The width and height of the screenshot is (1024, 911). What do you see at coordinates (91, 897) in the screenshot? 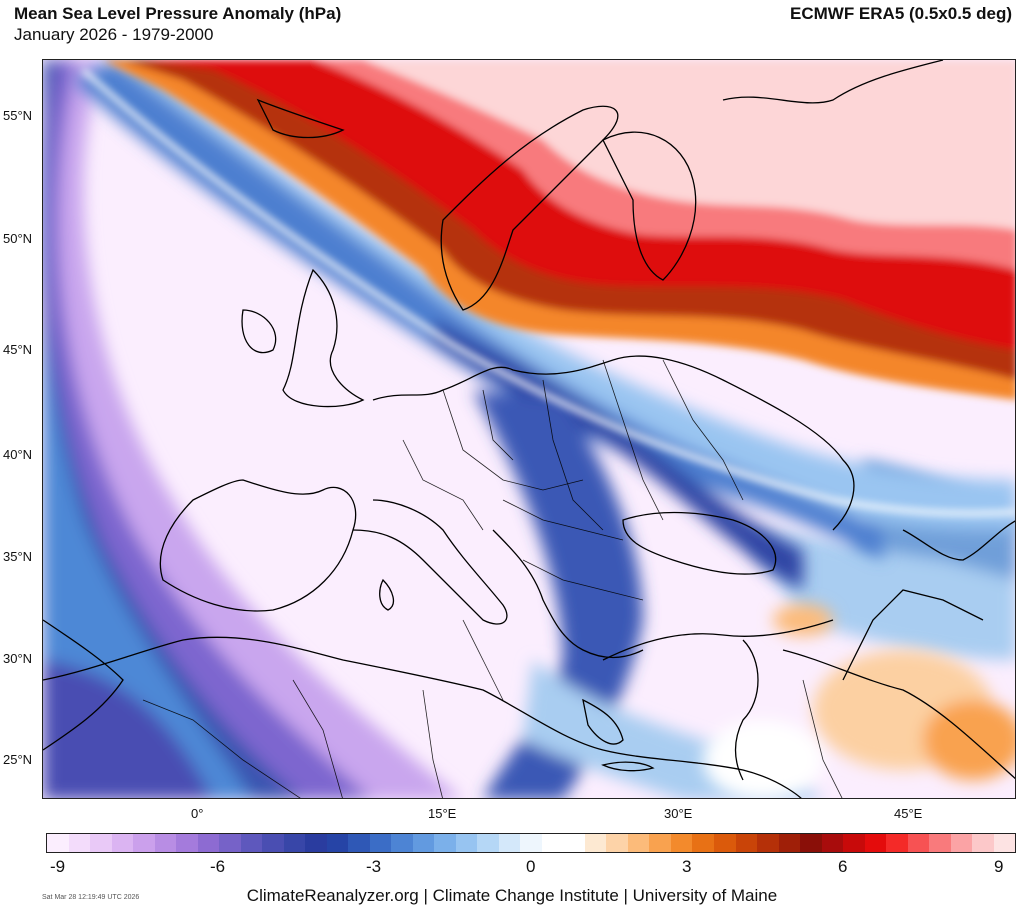
I see `timestamp: Sat Mar 28 12:19:49 UTC 2026` at bounding box center [91, 897].